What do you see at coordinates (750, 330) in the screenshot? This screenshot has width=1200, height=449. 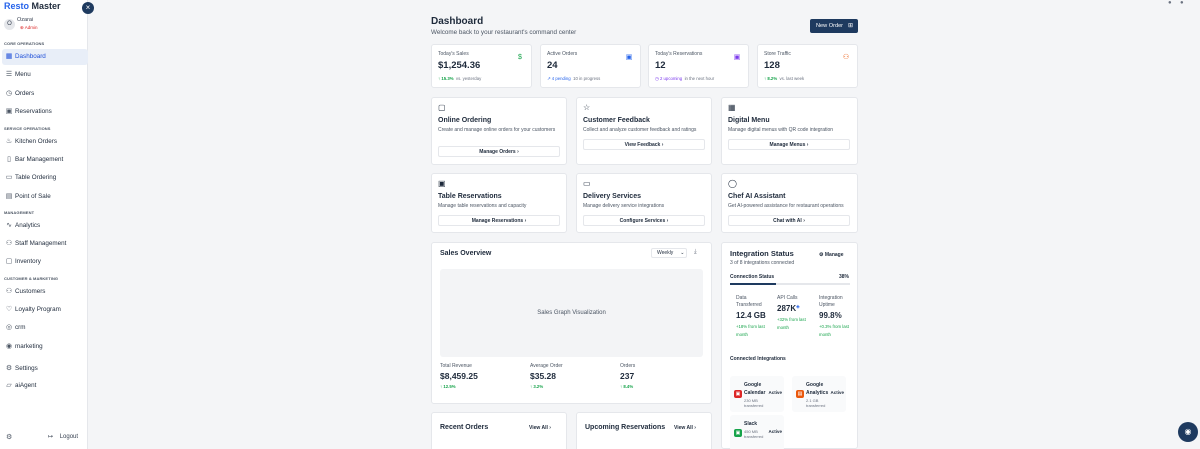 I see `metric-change: +18% from last month` at bounding box center [750, 330].